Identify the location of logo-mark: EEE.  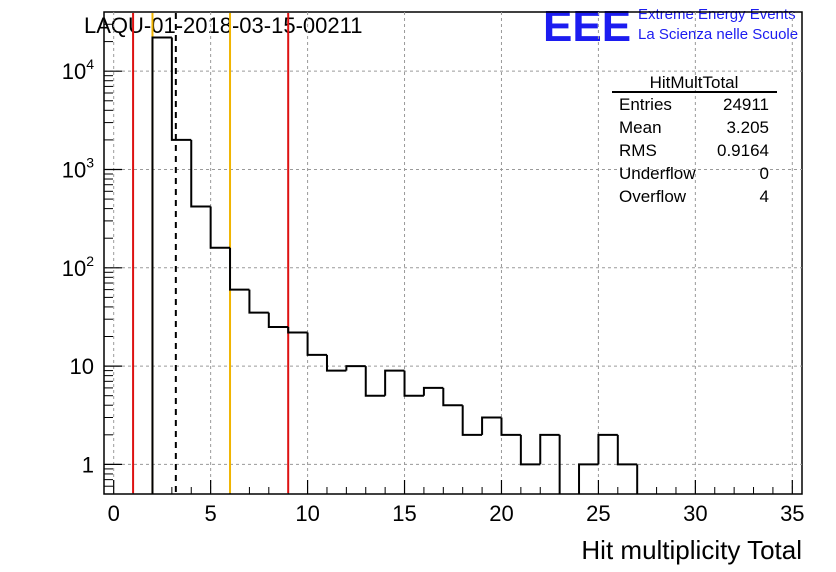
(587, 26).